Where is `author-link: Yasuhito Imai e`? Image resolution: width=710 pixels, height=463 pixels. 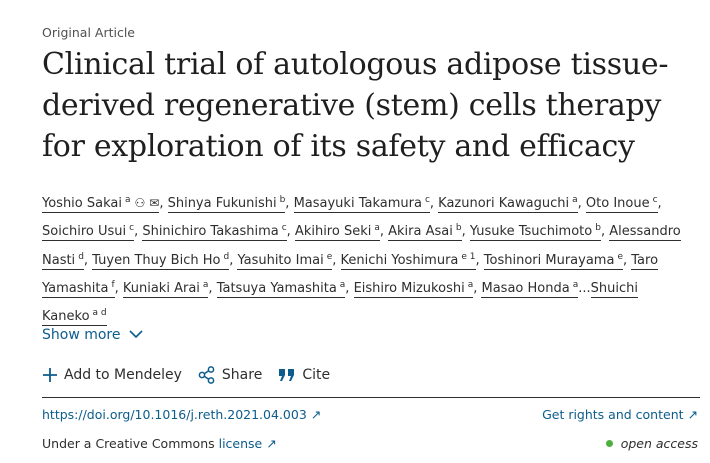
author-link: Yasuhito Imai e is located at coordinates (285, 260).